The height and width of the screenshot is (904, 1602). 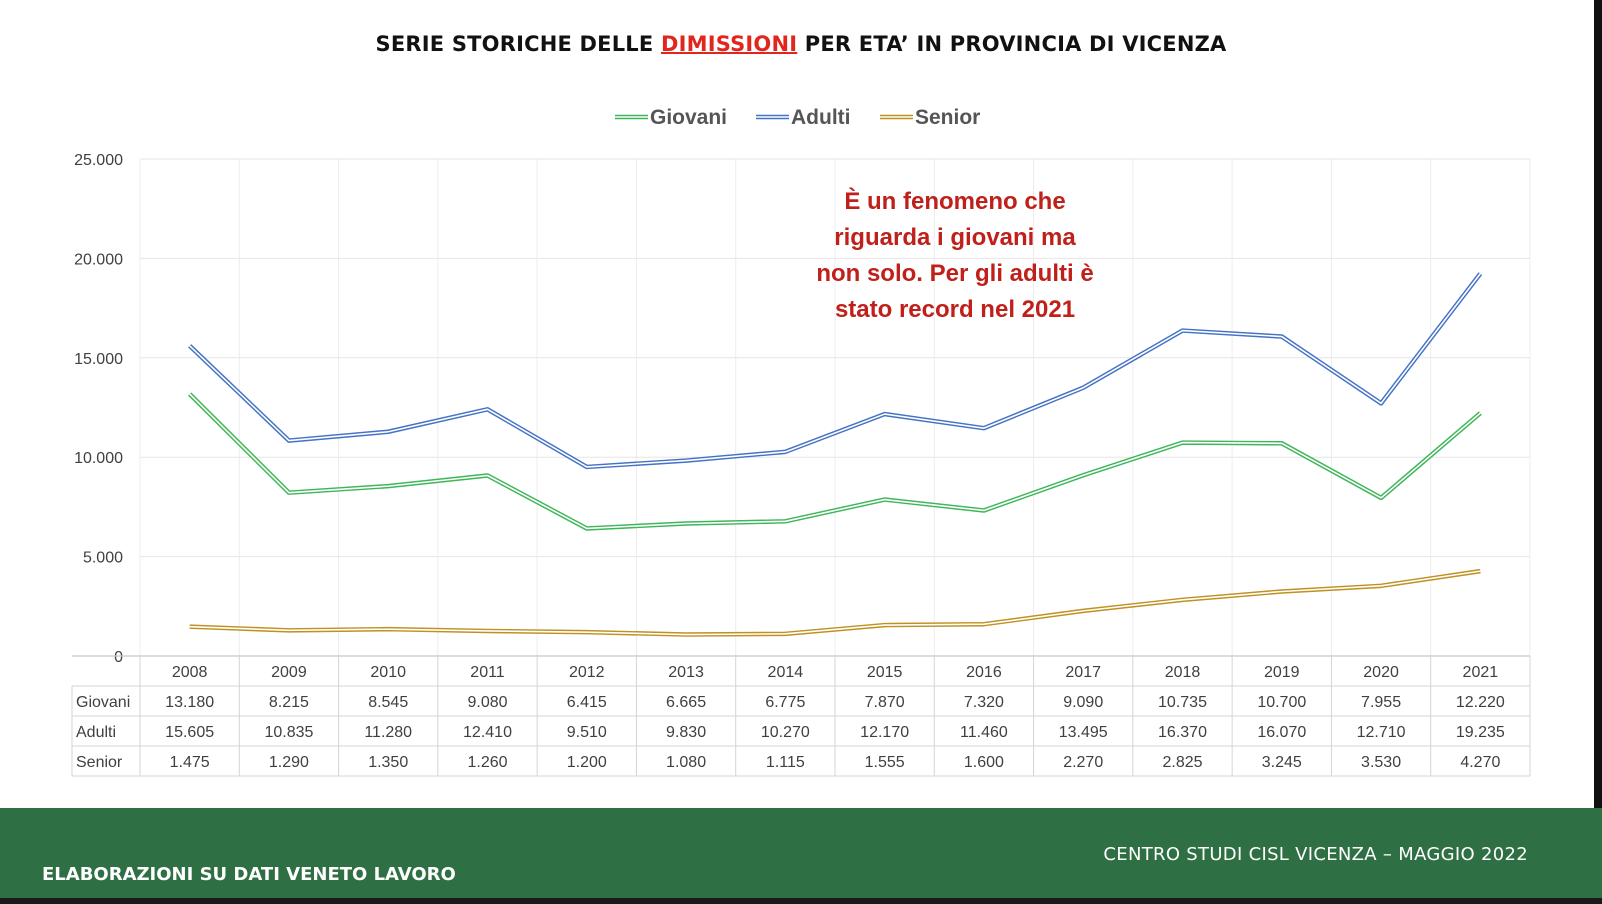 What do you see at coordinates (686, 702) in the screenshot?
I see `table-cell-value: 6.665` at bounding box center [686, 702].